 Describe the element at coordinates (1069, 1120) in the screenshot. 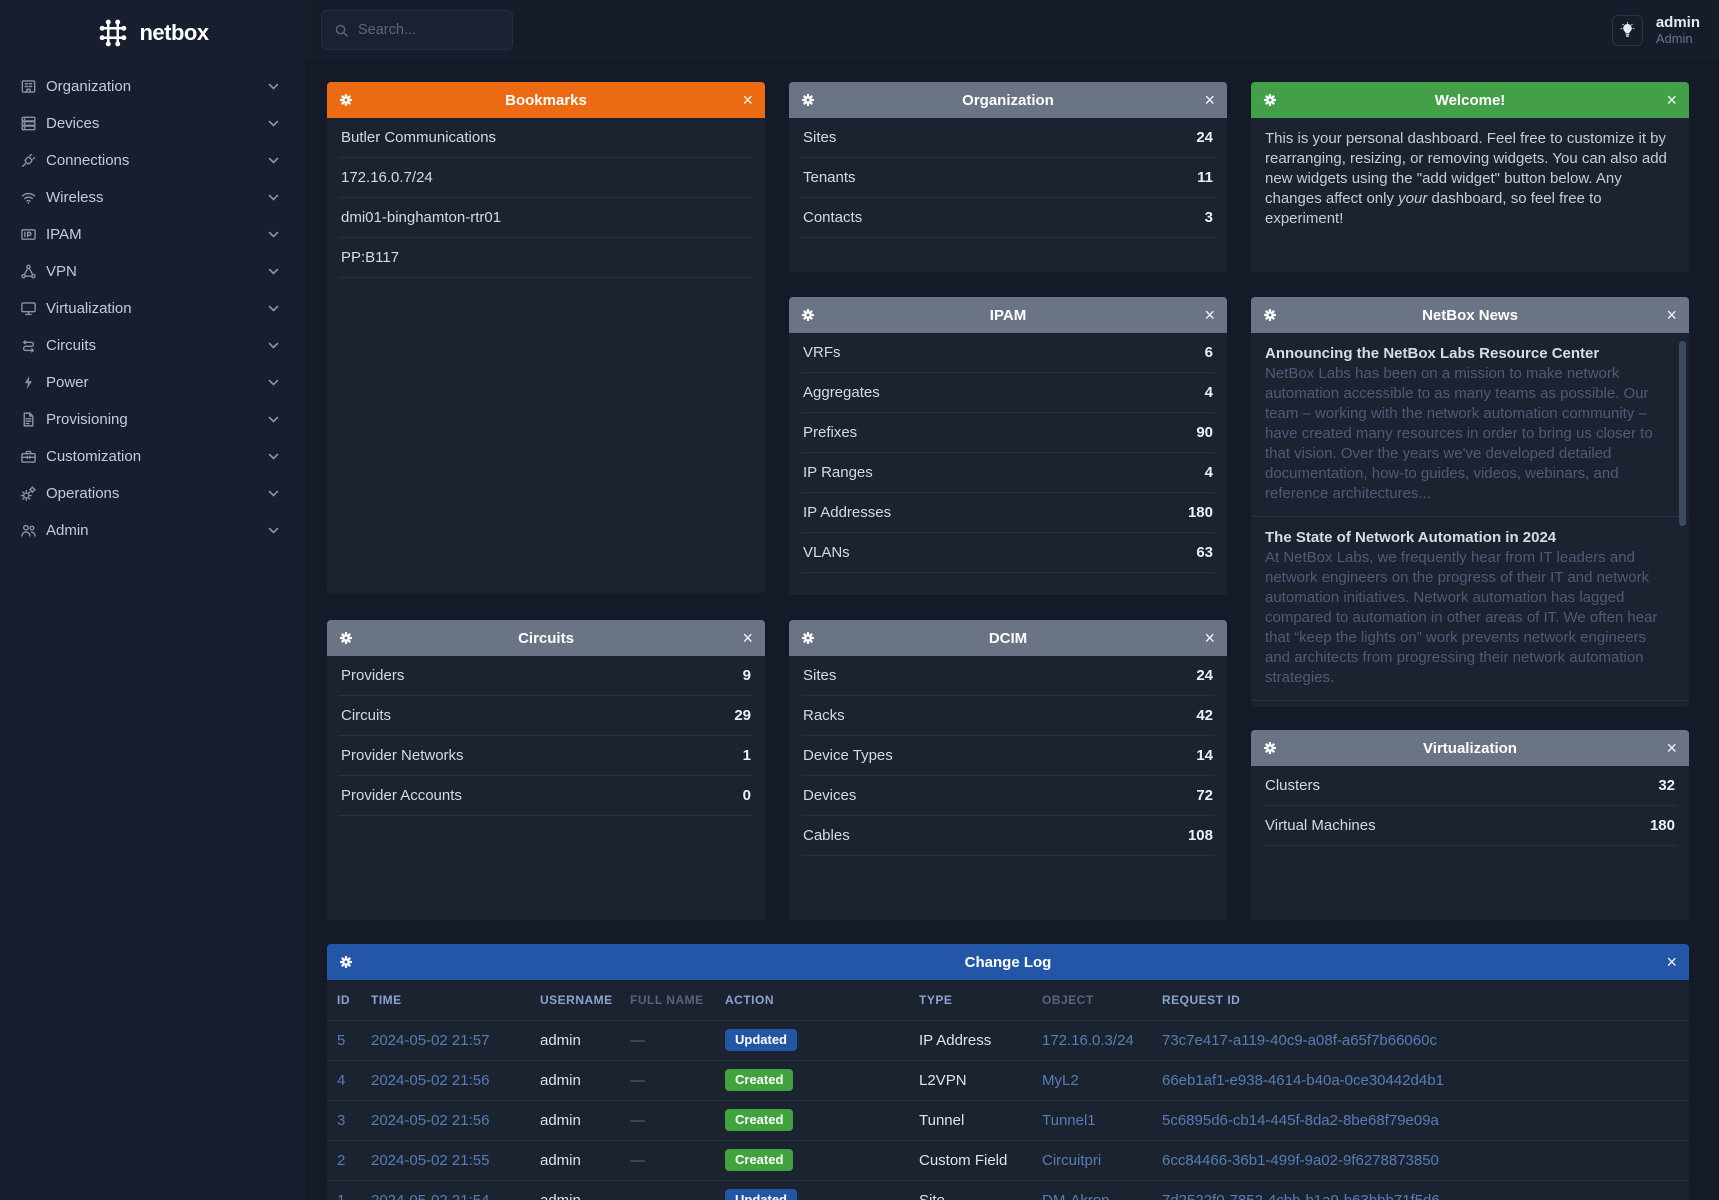

I see `changelog-object-link: Tunnel1` at that location.